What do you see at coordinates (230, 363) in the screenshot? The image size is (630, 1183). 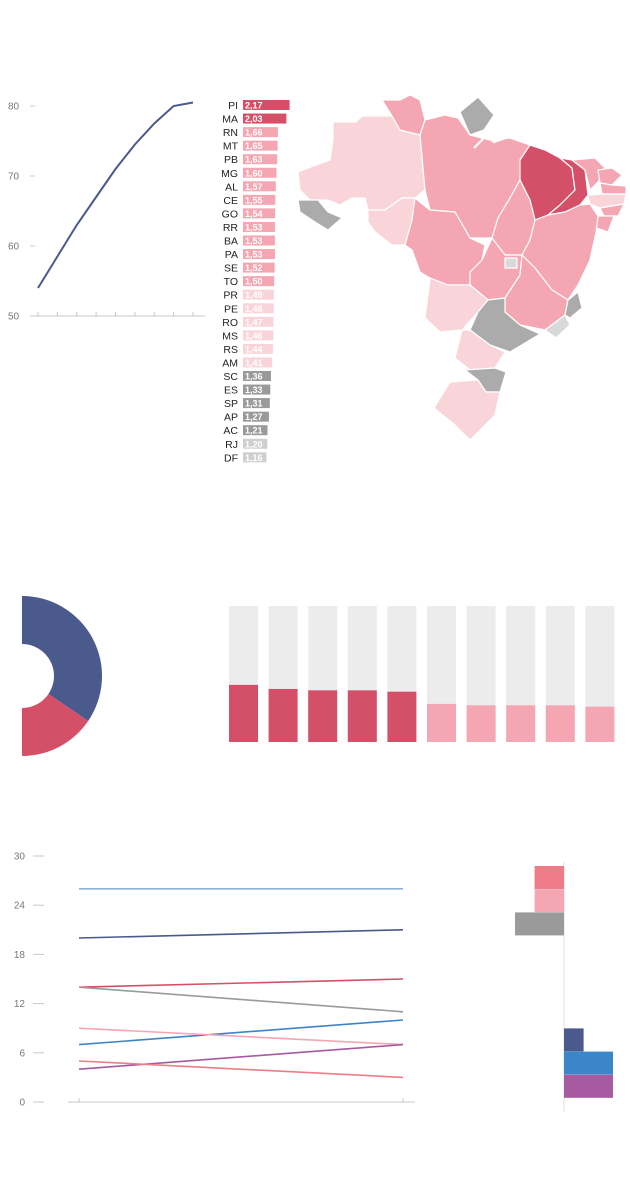 I see `state-label: AM` at bounding box center [230, 363].